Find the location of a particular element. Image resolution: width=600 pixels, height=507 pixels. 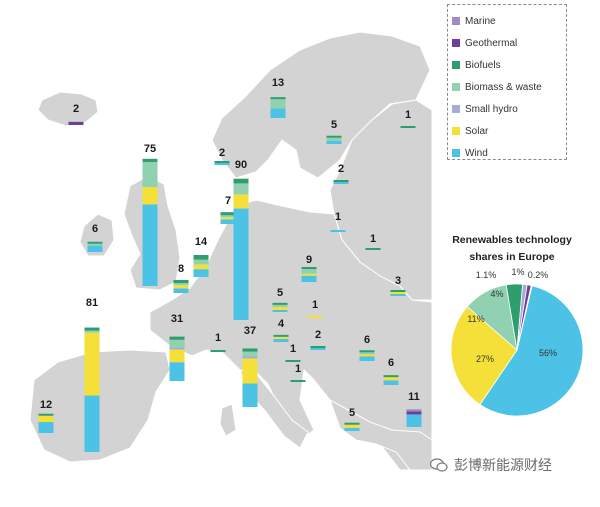

legend-item: Geothermal is located at coordinates (507, 43).